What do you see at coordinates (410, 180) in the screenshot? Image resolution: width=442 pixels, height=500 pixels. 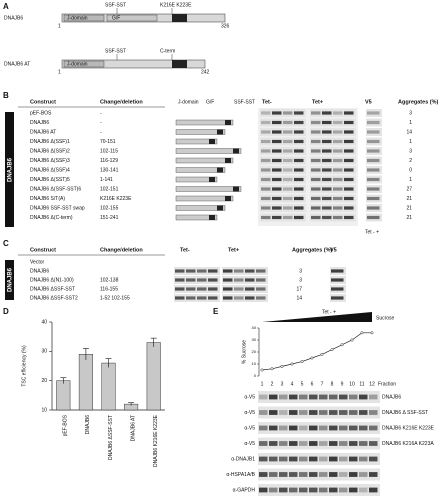 I see `aggregate-value: 1` at bounding box center [410, 180].